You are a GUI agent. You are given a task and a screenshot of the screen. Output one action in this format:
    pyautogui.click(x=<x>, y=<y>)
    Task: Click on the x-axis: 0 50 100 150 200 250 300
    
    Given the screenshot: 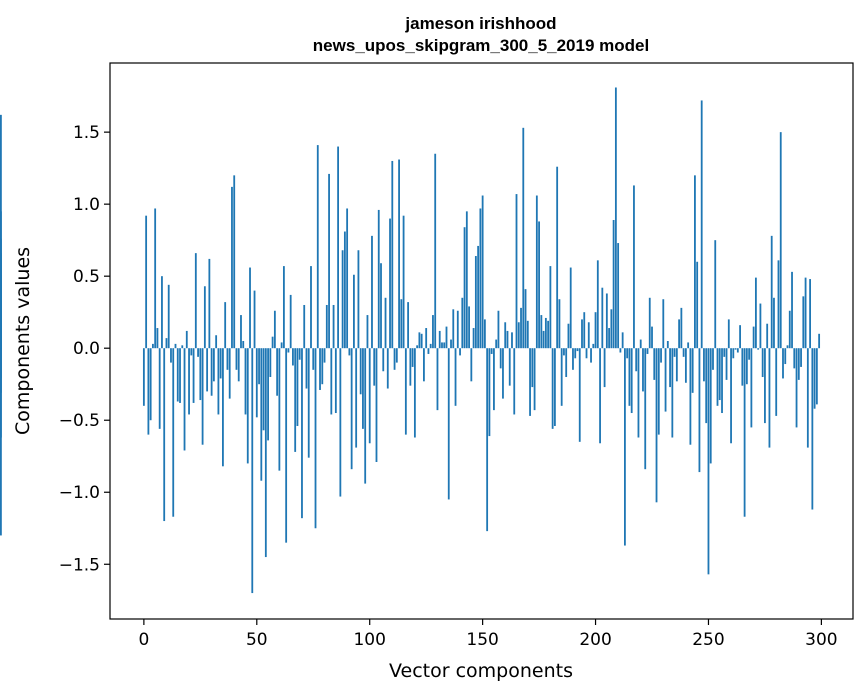 What is the action you would take?
    pyautogui.click(x=488, y=634)
    